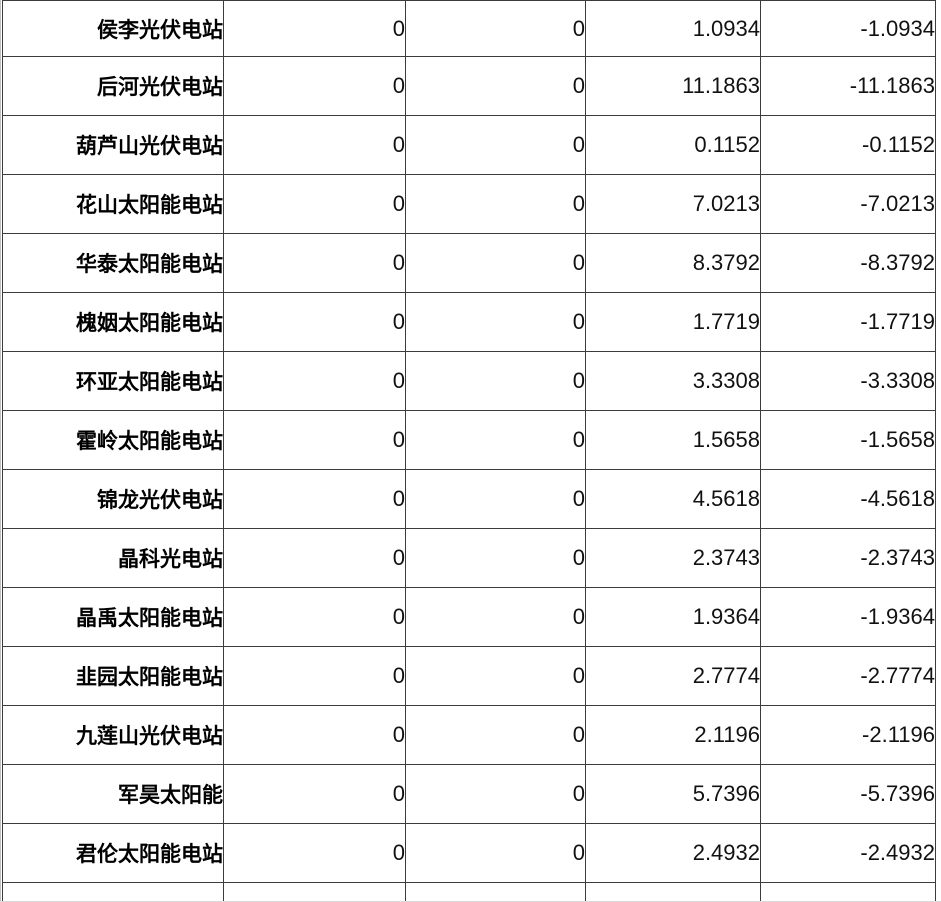 The height and width of the screenshot is (902, 941). What do you see at coordinates (848, 853) in the screenshot?
I see `negative-value-cell: -2.4932` at bounding box center [848, 853].